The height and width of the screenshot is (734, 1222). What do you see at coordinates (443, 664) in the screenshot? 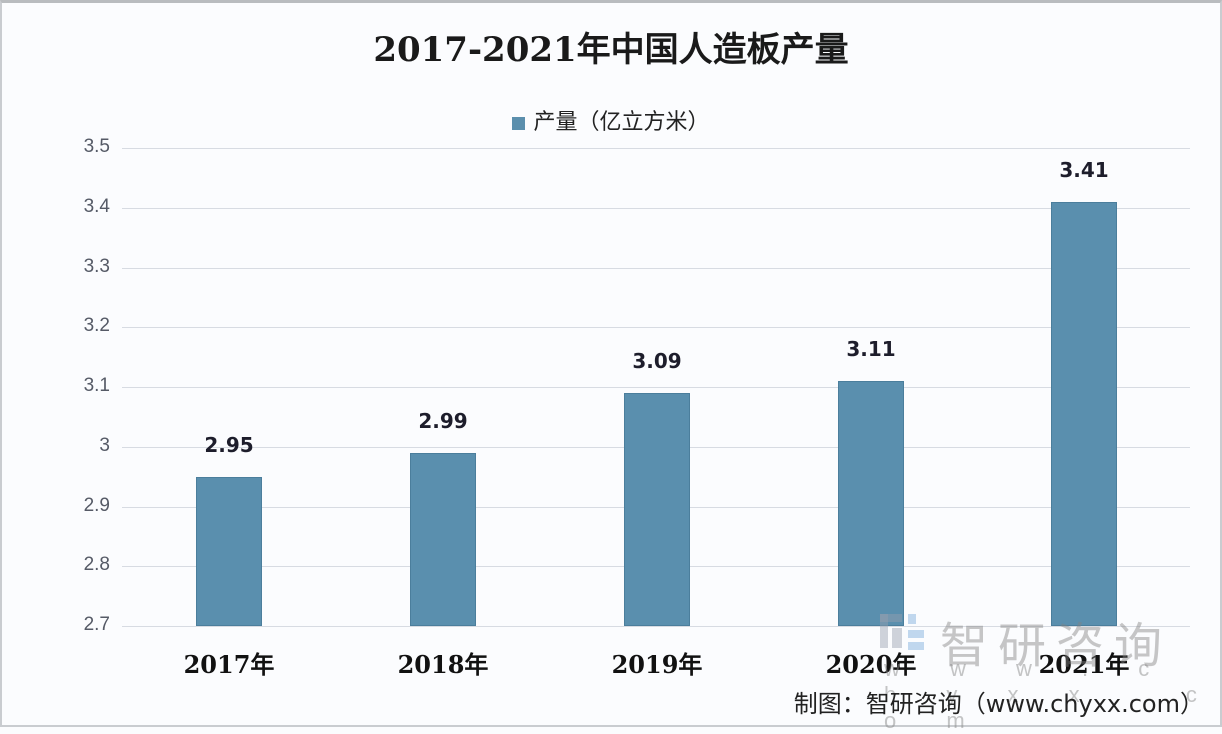
I see `x-tick-label: 2018年` at bounding box center [443, 664].